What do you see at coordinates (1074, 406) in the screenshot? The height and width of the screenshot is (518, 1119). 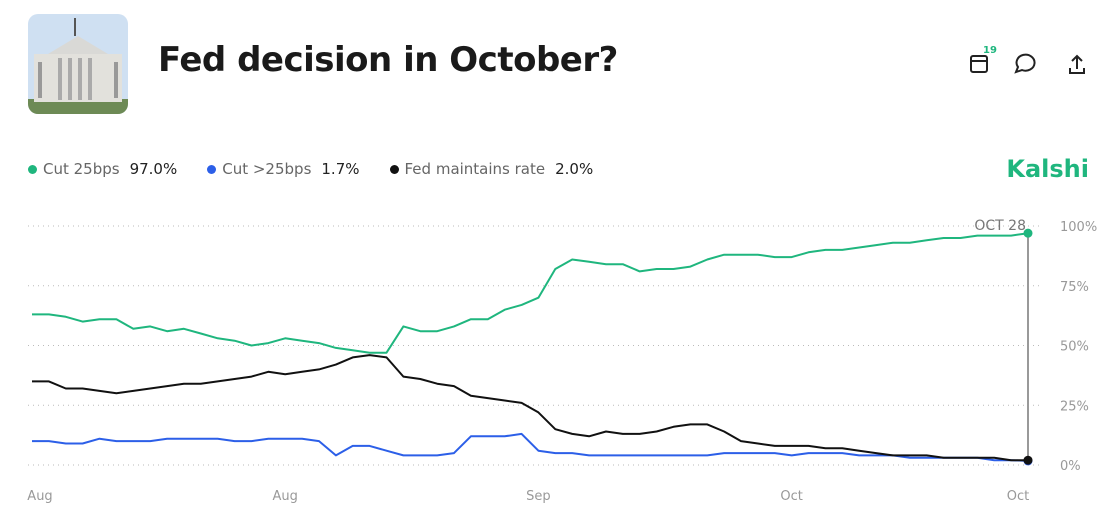 I see `y-tick-label: 25%` at bounding box center [1074, 406].